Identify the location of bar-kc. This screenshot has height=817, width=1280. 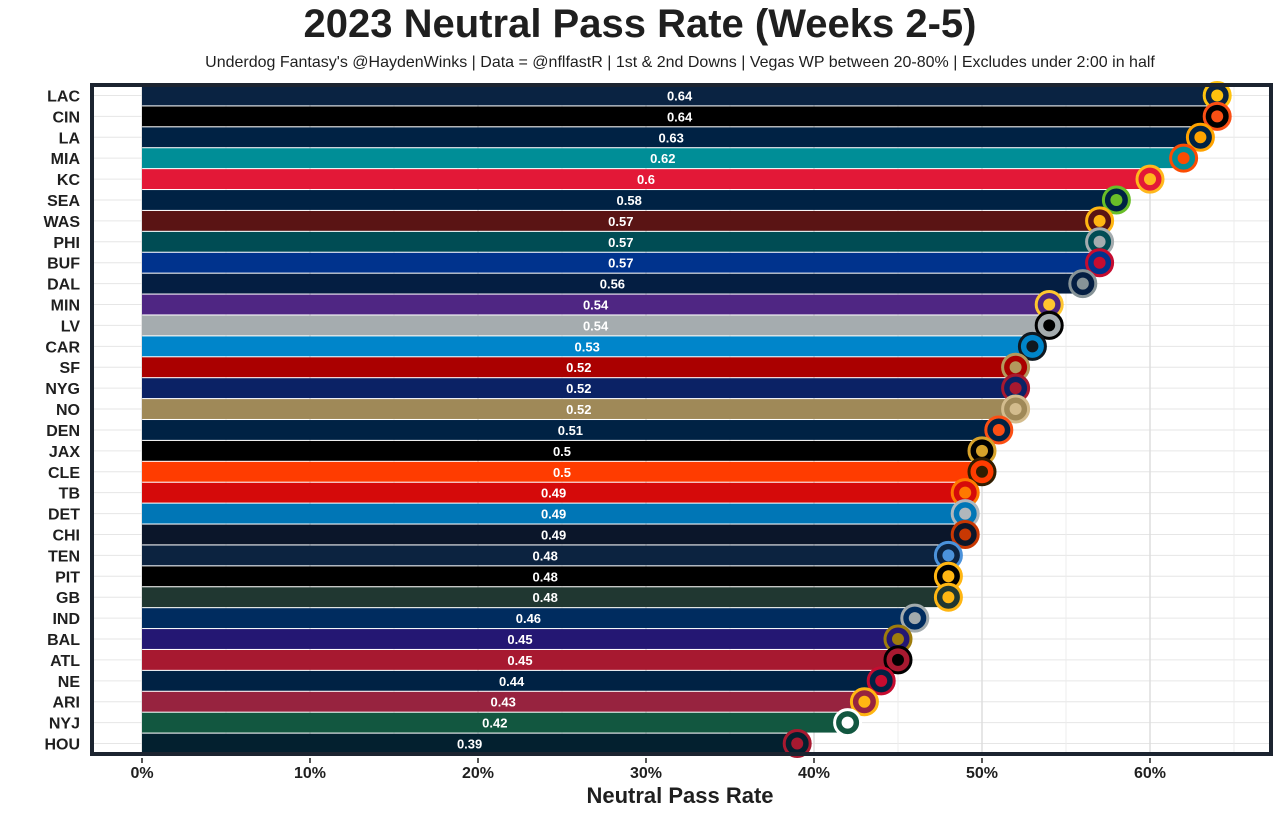
(646, 179).